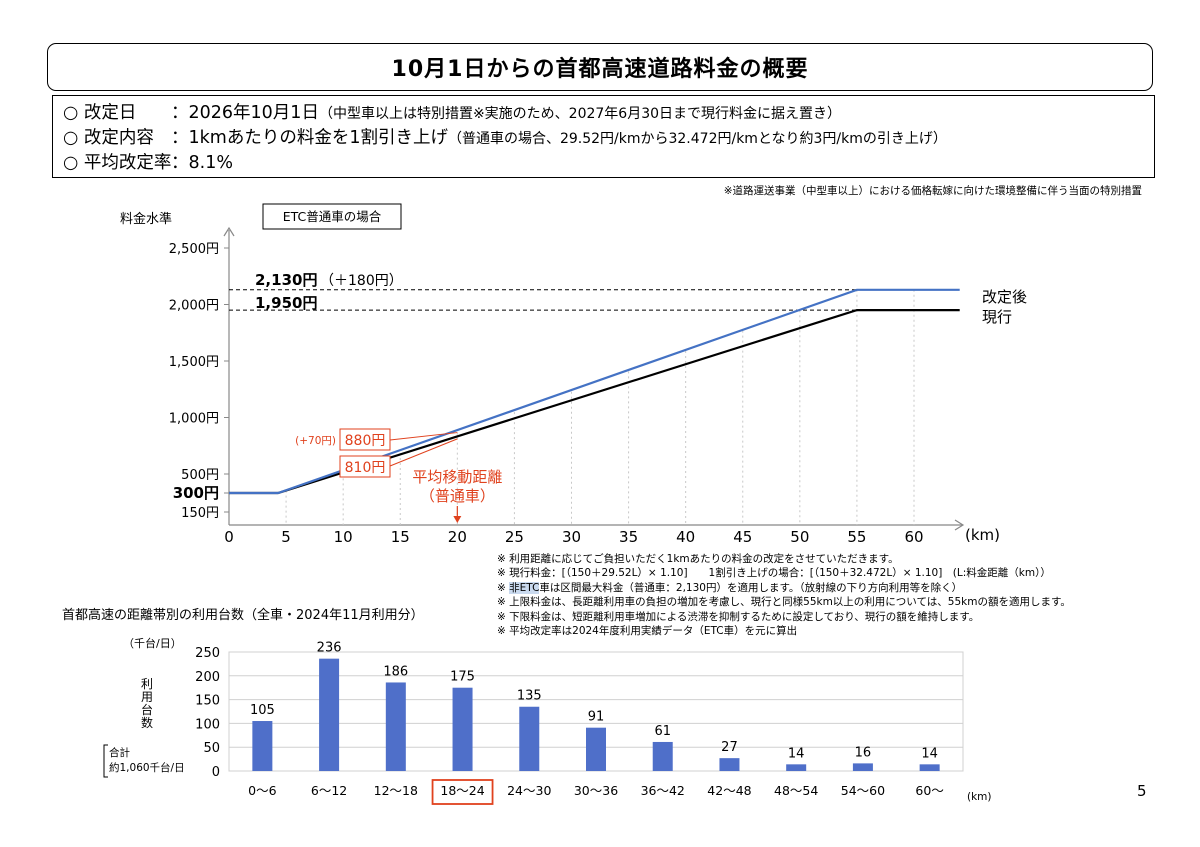 This screenshot has height=847, width=1200. I want to click on series-line-revised, so click(594, 391).